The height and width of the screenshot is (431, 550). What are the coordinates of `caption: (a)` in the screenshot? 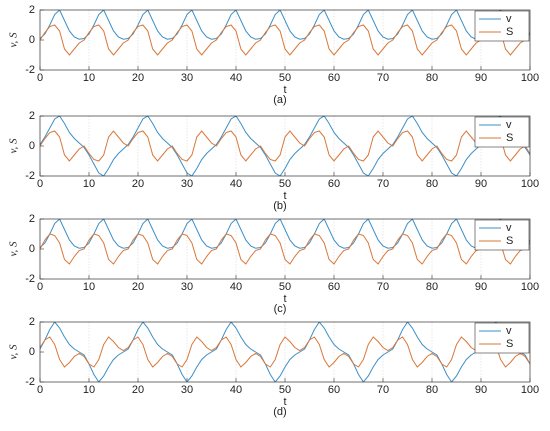 It's located at (279, 100).